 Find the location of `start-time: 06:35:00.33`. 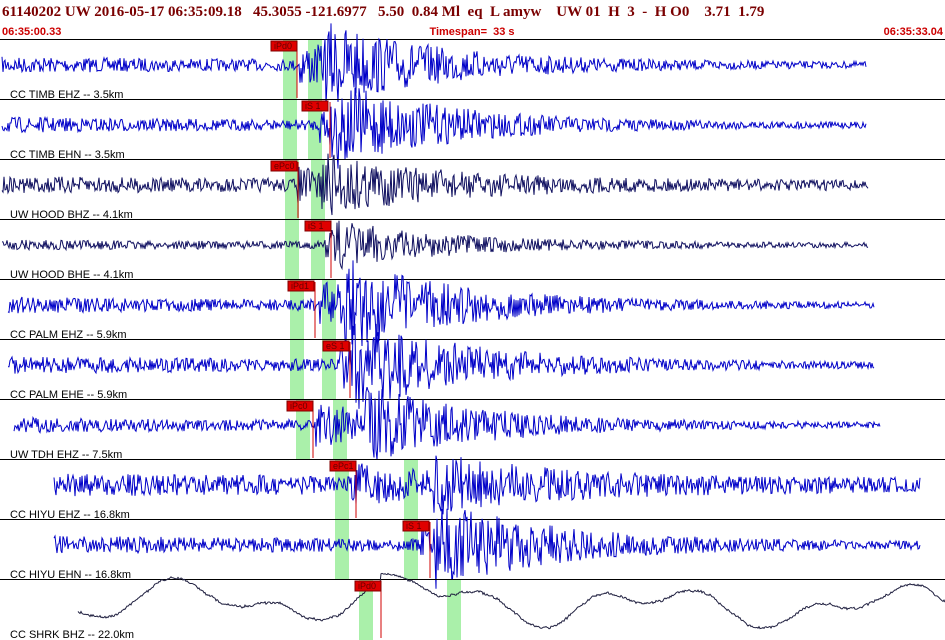

start-time: 06:35:00.33 is located at coordinates (31, 32).